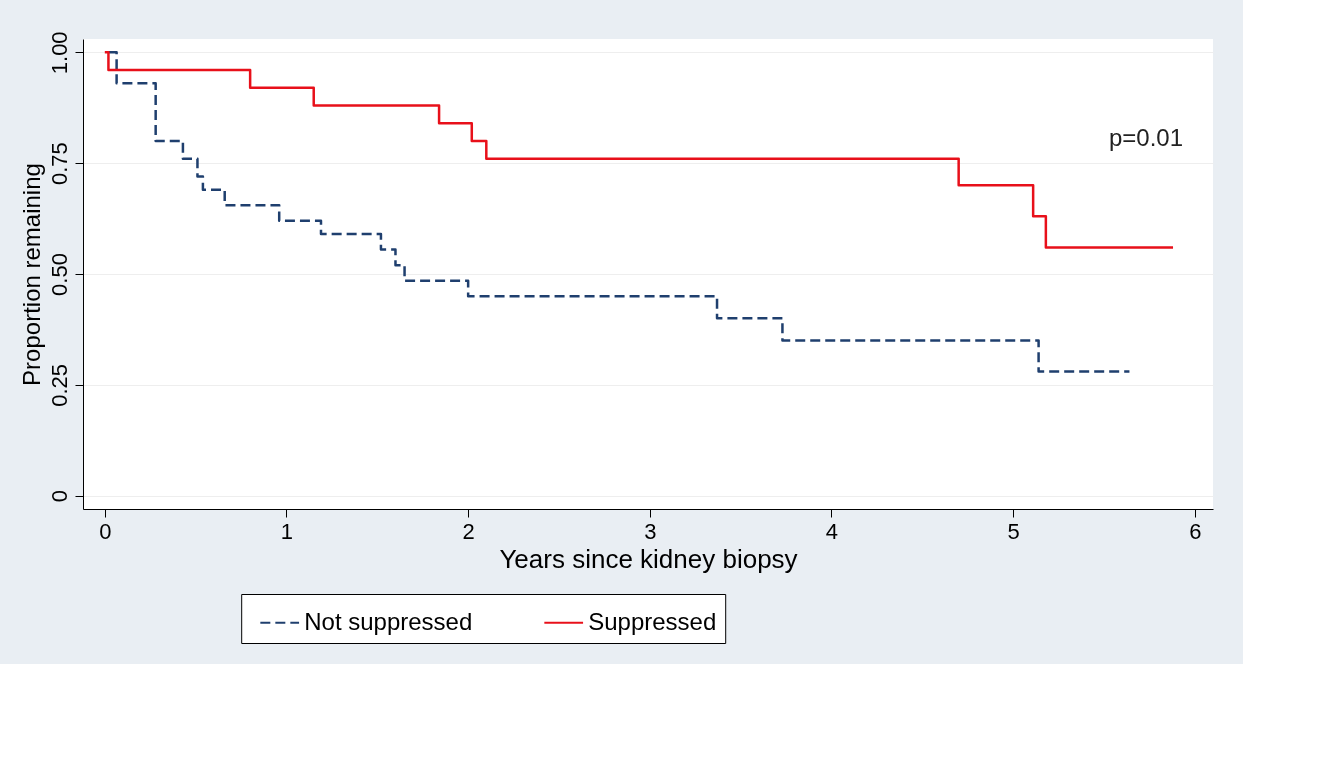 The image size is (1329, 760). Describe the element at coordinates (59, 385) in the screenshot. I see `y-tick-label: 0.25` at that location.